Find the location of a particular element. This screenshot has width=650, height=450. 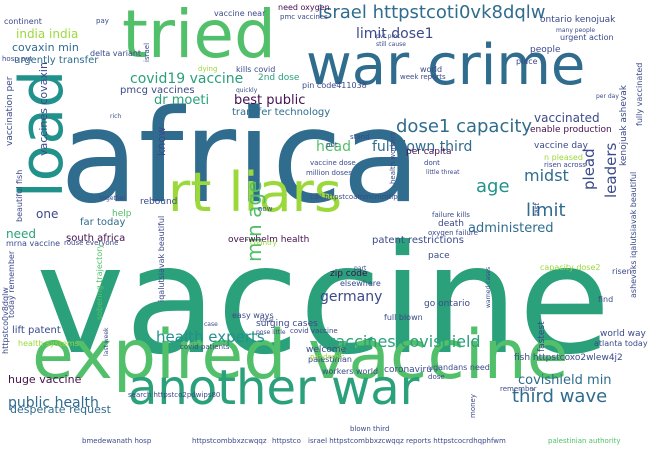

word-people: people is located at coordinates (545, 50).